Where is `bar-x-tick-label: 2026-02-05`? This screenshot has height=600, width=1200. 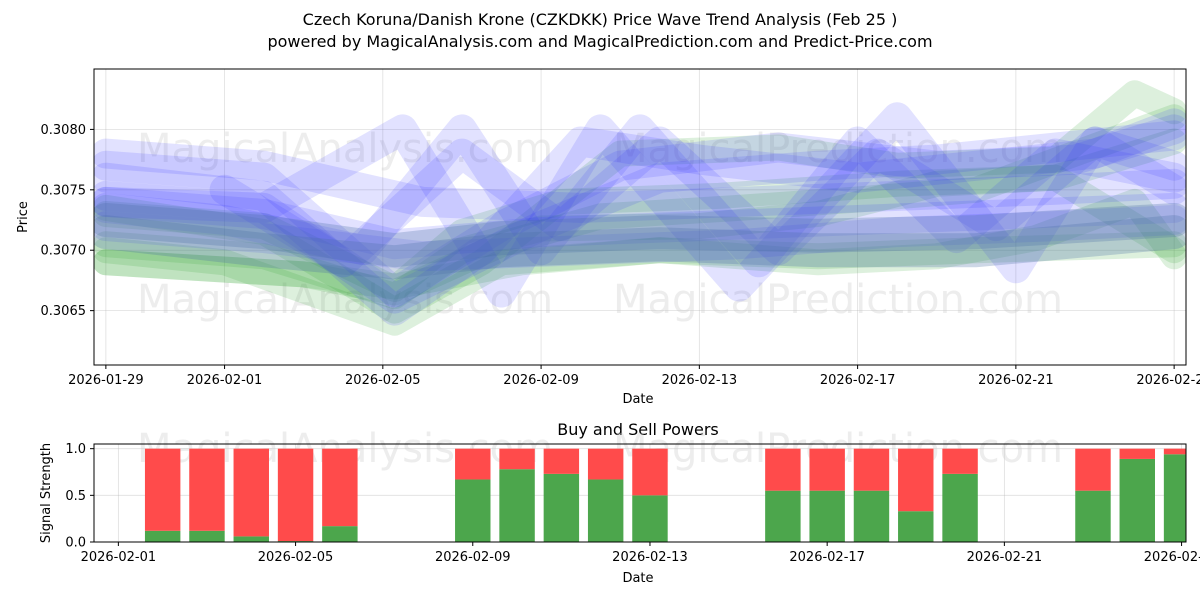 bar-x-tick-label: 2026-02-05 is located at coordinates (296, 557).